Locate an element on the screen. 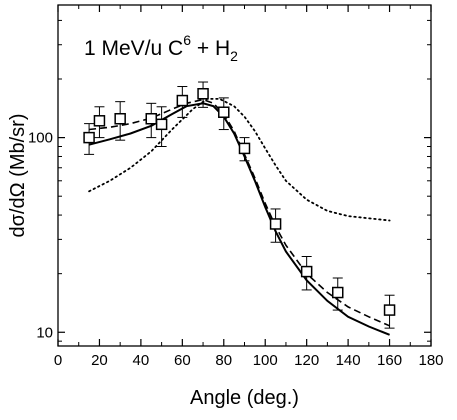  x-tick-label: 120 is located at coordinates (306, 360).